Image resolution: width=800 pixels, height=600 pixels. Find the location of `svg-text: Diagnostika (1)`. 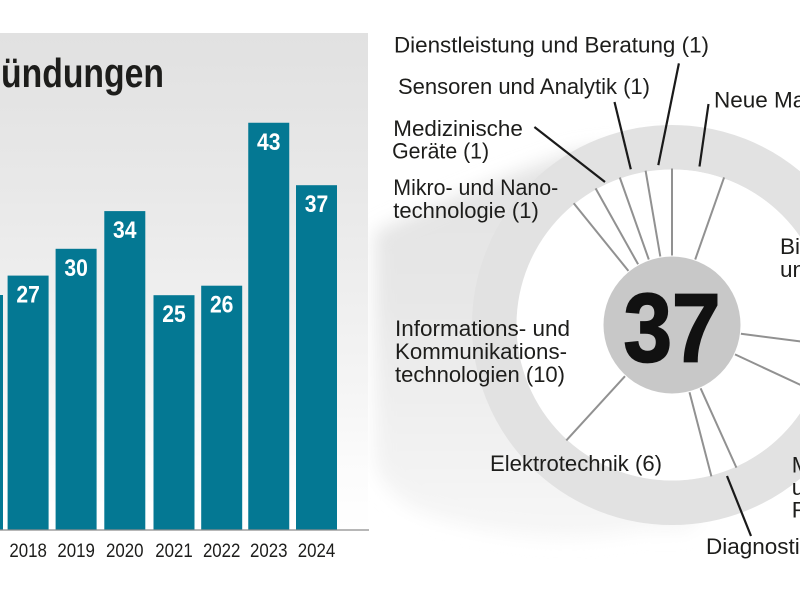

svg-text: Diagnostika (1) is located at coordinates (753, 546).